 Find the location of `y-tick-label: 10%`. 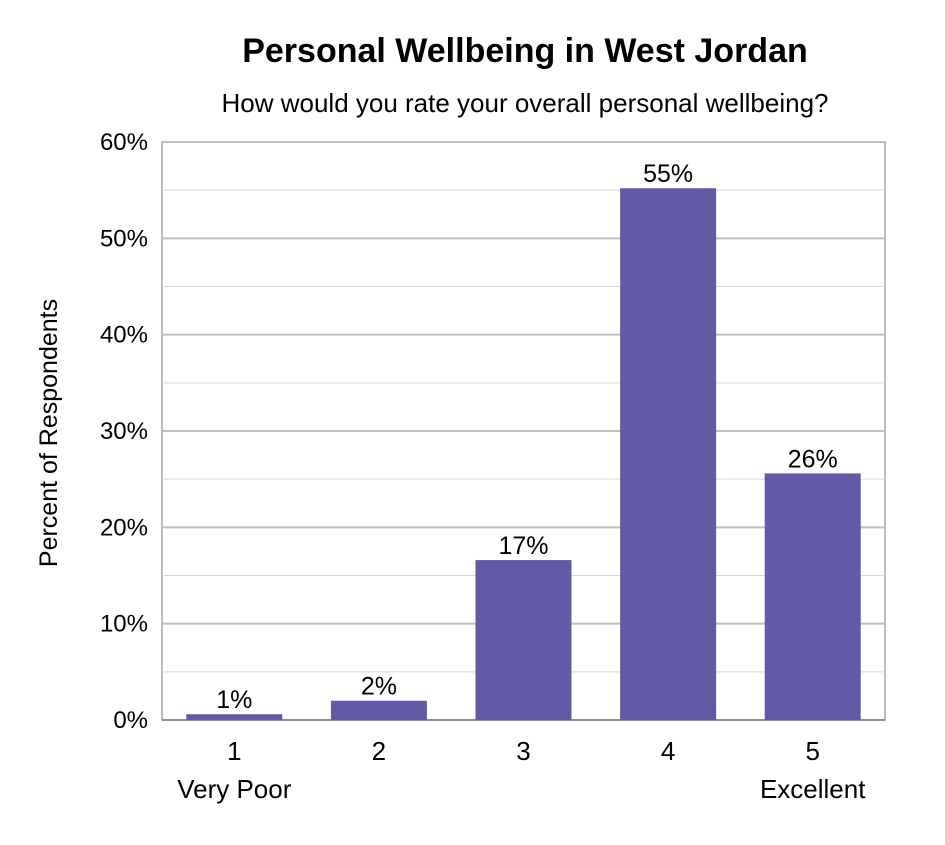

y-tick-label: 10% is located at coordinates (124, 624).